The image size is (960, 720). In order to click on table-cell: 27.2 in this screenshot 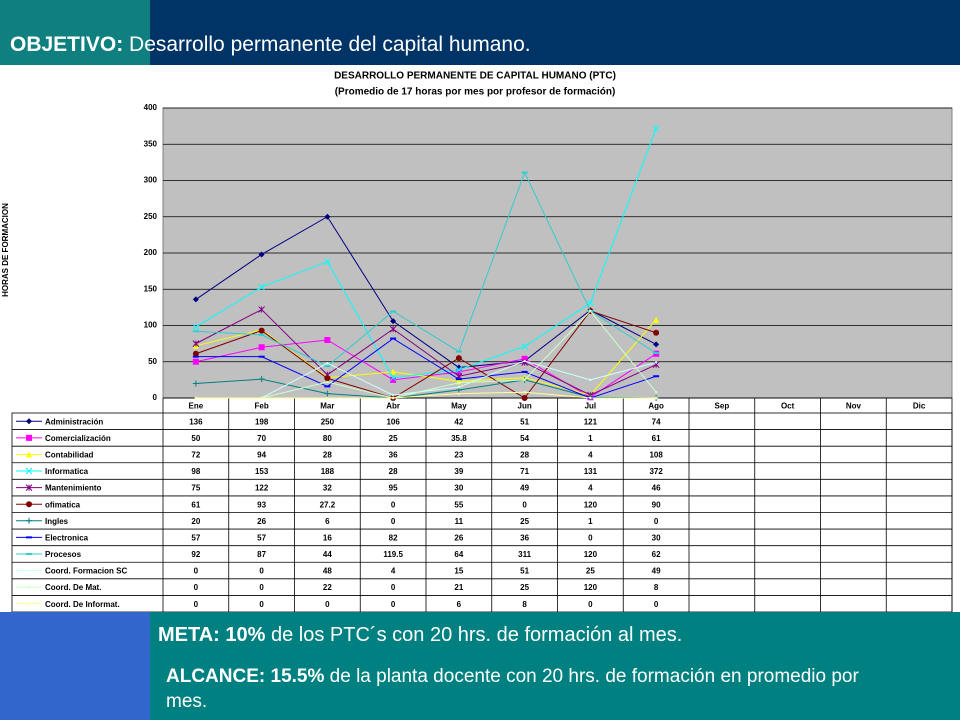, I will do `click(328, 504)`.